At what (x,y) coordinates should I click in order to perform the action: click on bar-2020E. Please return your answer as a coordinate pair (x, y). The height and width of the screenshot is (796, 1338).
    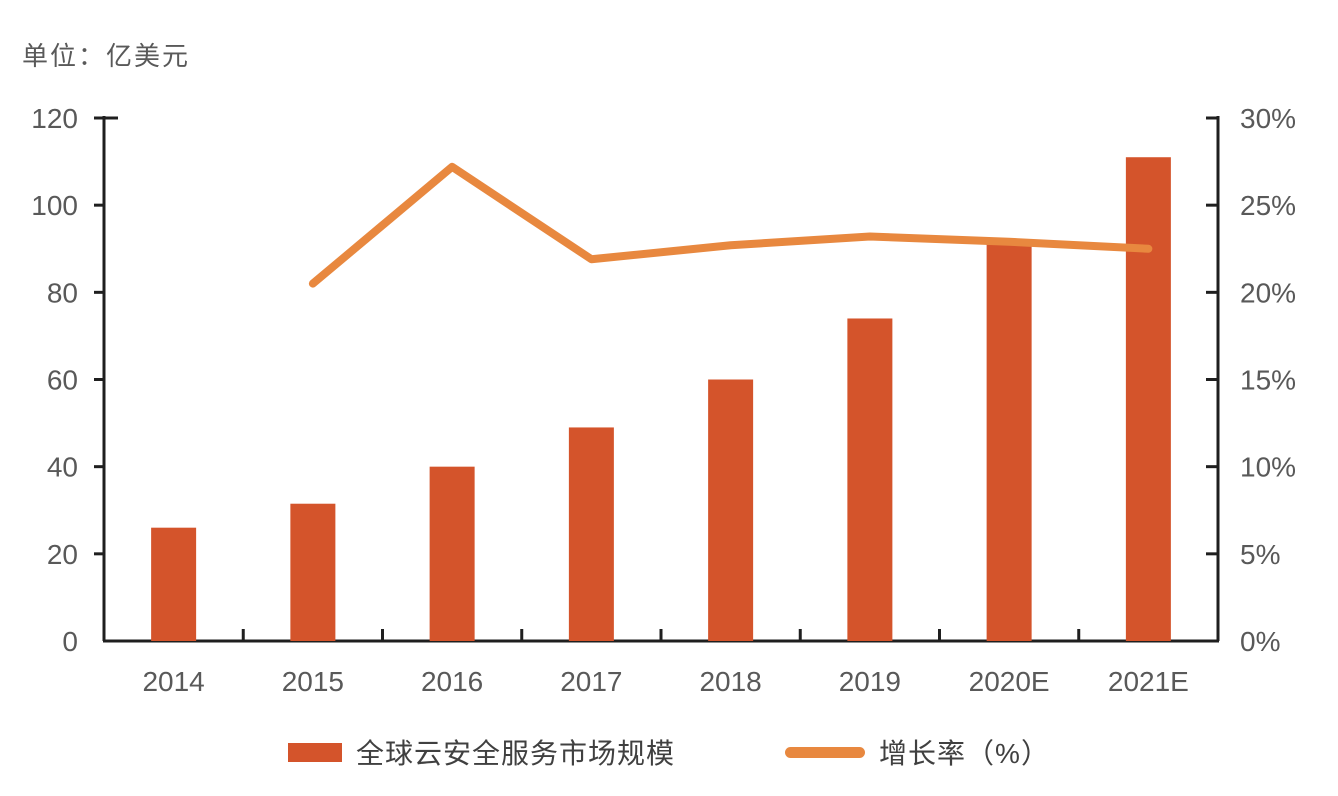
    Looking at the image, I should click on (1009, 442).